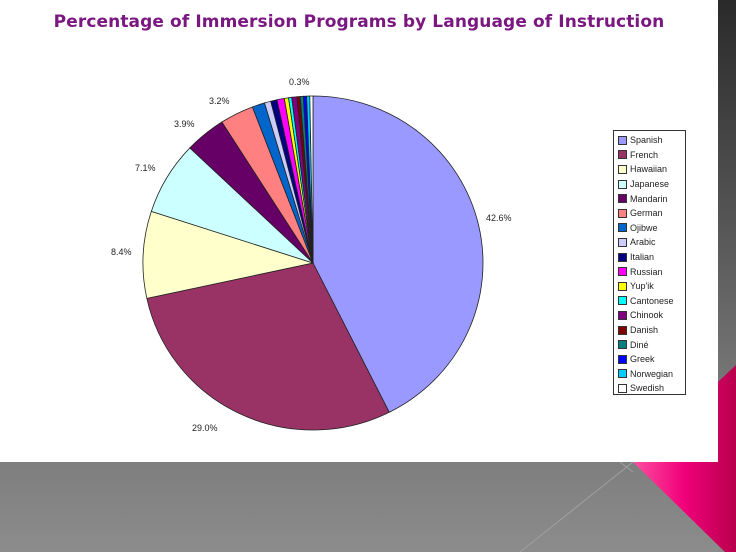  Describe the element at coordinates (299, 82) in the screenshot. I see `data-label-swedish: 0.3%` at that location.